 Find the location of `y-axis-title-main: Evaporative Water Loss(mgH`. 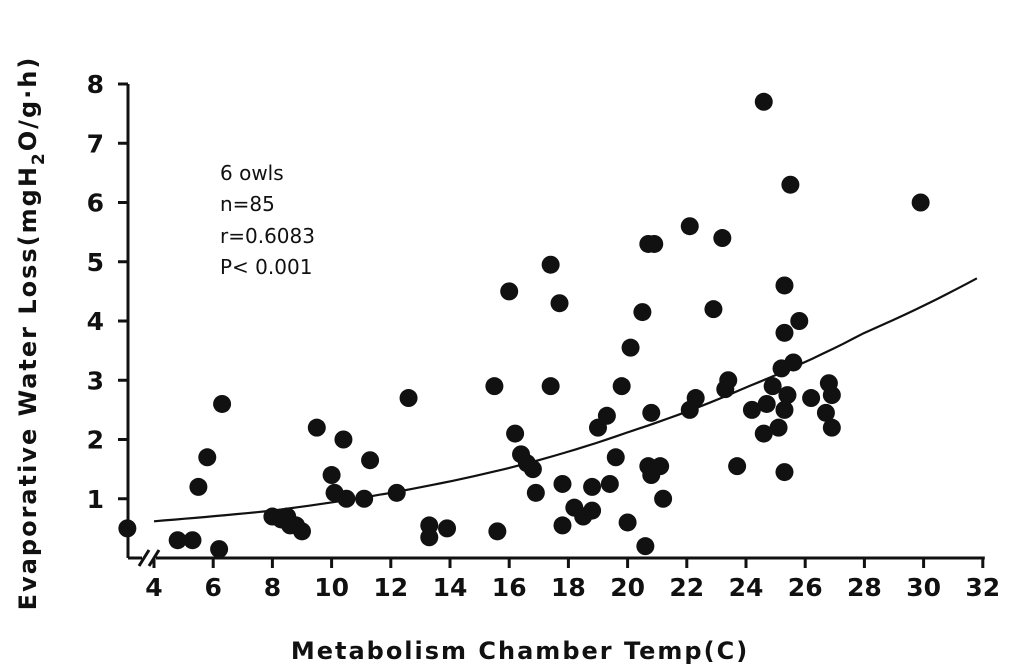

y-axis-title-main: Evaporative Water Loss(mgH is located at coordinates (28, 387).